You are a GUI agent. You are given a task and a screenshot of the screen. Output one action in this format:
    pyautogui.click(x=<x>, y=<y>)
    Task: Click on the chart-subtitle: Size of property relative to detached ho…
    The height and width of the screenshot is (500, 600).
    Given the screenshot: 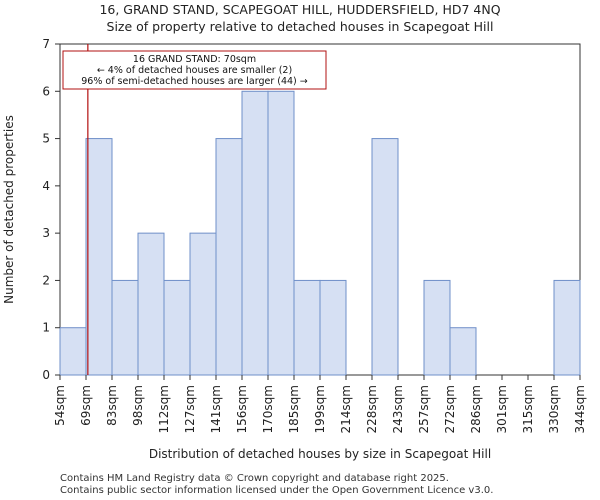 What is the action you would take?
    pyautogui.click(x=300, y=26)
    